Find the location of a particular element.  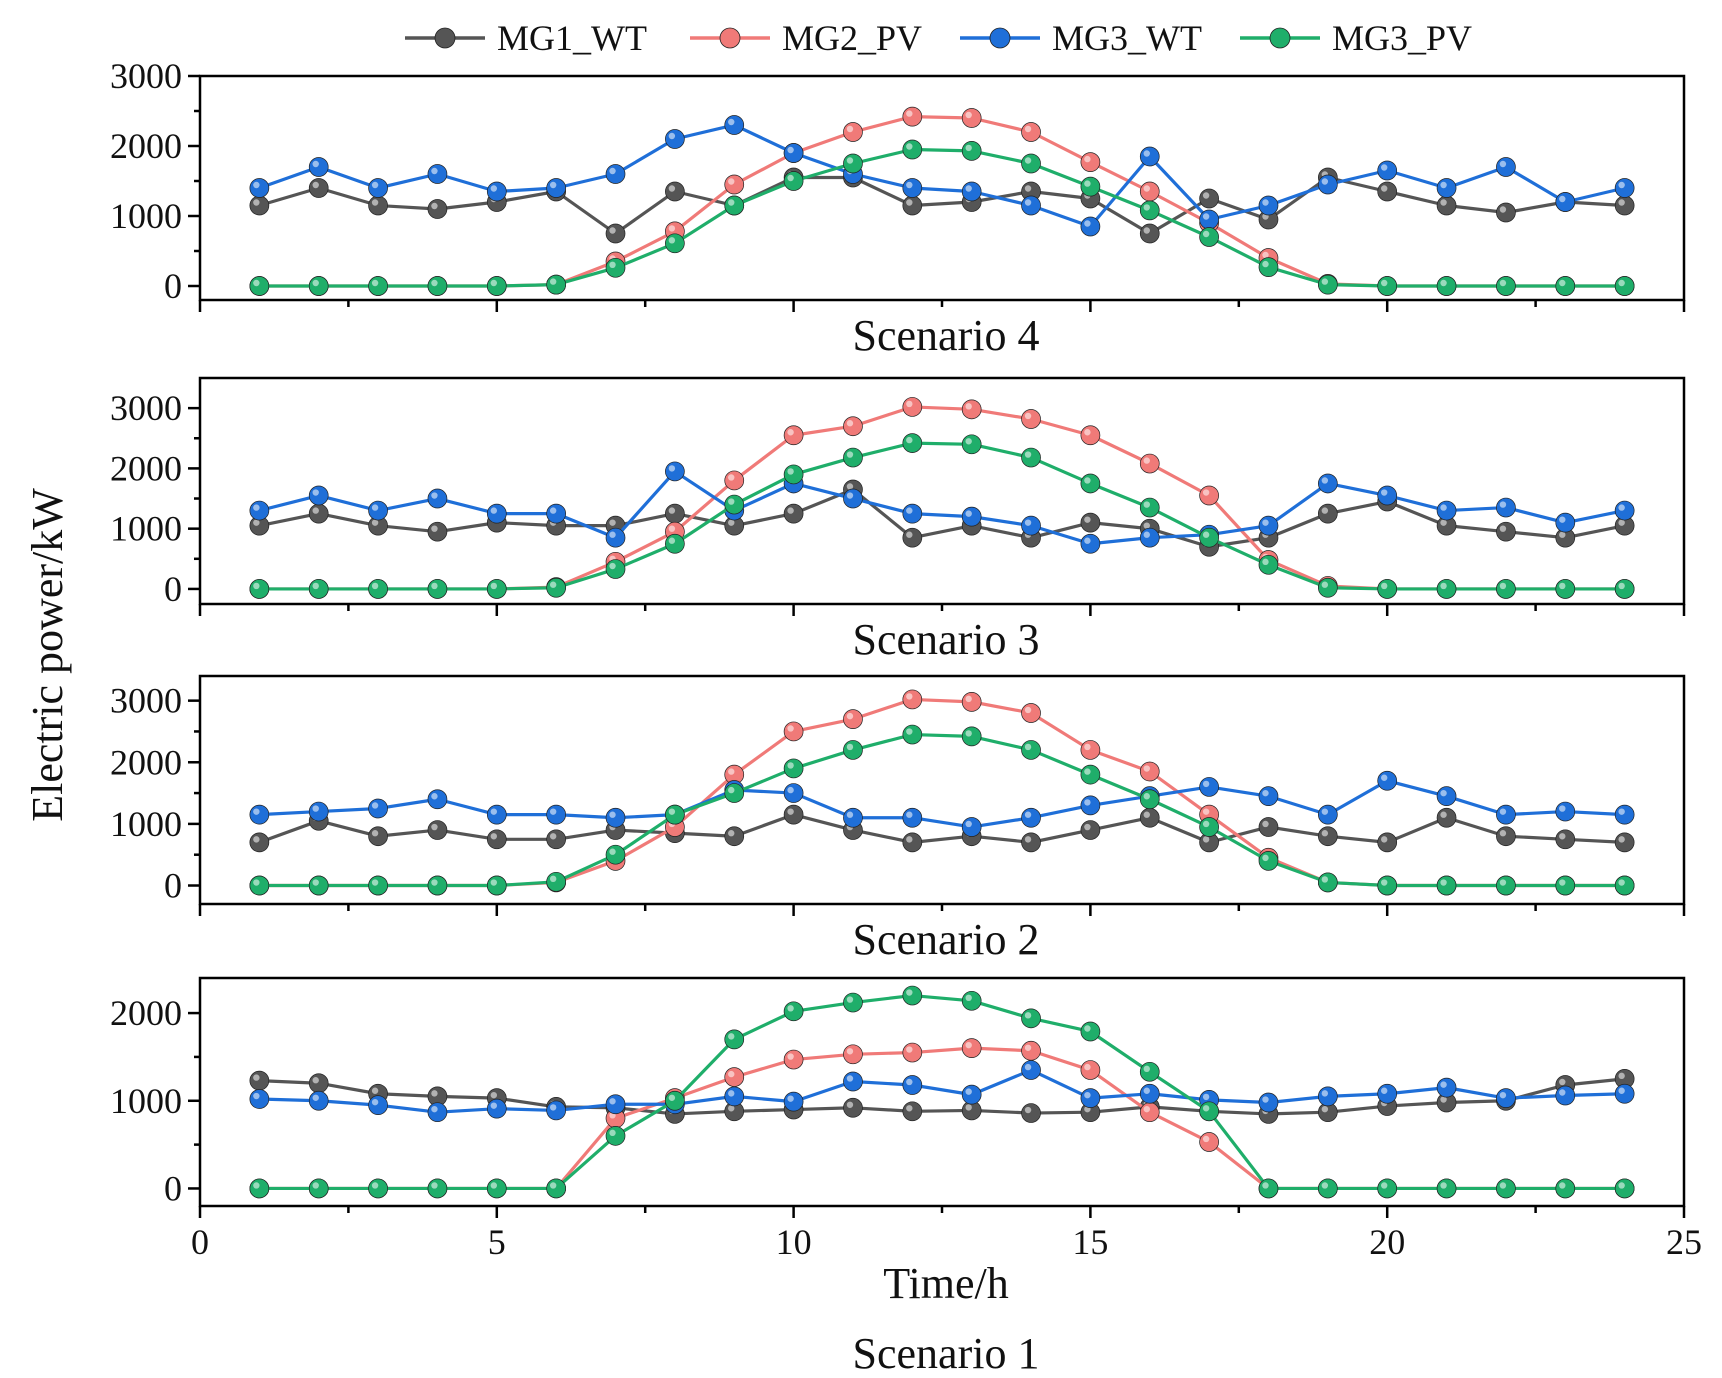

series-mg2-pv is located at coordinates (942, 498).